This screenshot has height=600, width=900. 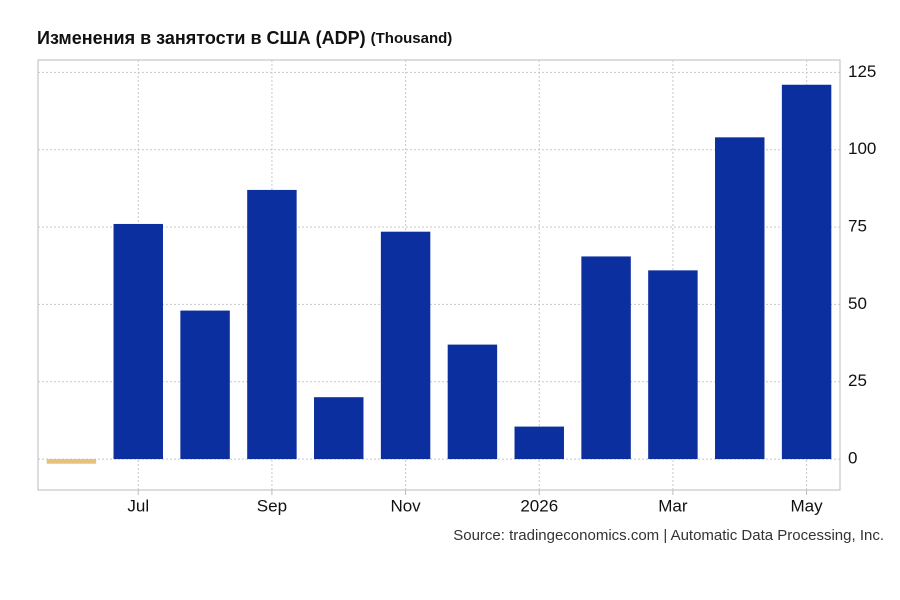 What do you see at coordinates (405, 505) in the screenshot?
I see `x-tick-label: Nov` at bounding box center [405, 505].